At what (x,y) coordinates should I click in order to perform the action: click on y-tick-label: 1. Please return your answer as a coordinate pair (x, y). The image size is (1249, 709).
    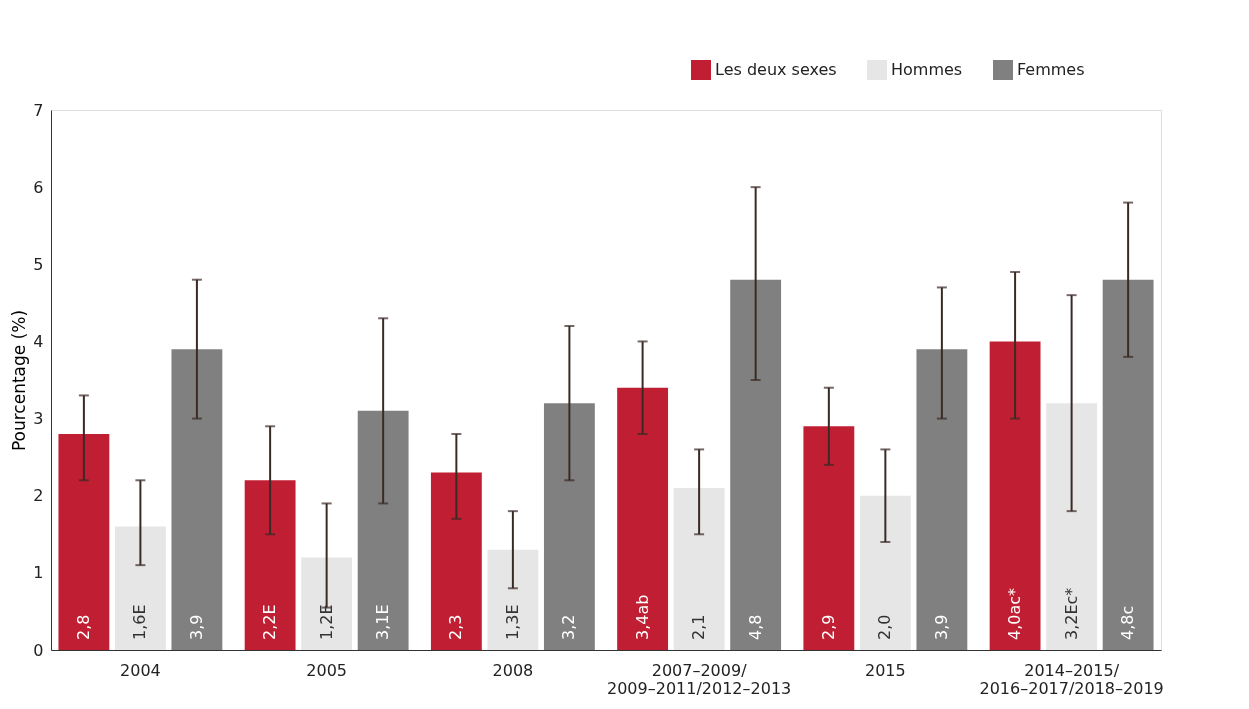
    Looking at the image, I should click on (38, 573).